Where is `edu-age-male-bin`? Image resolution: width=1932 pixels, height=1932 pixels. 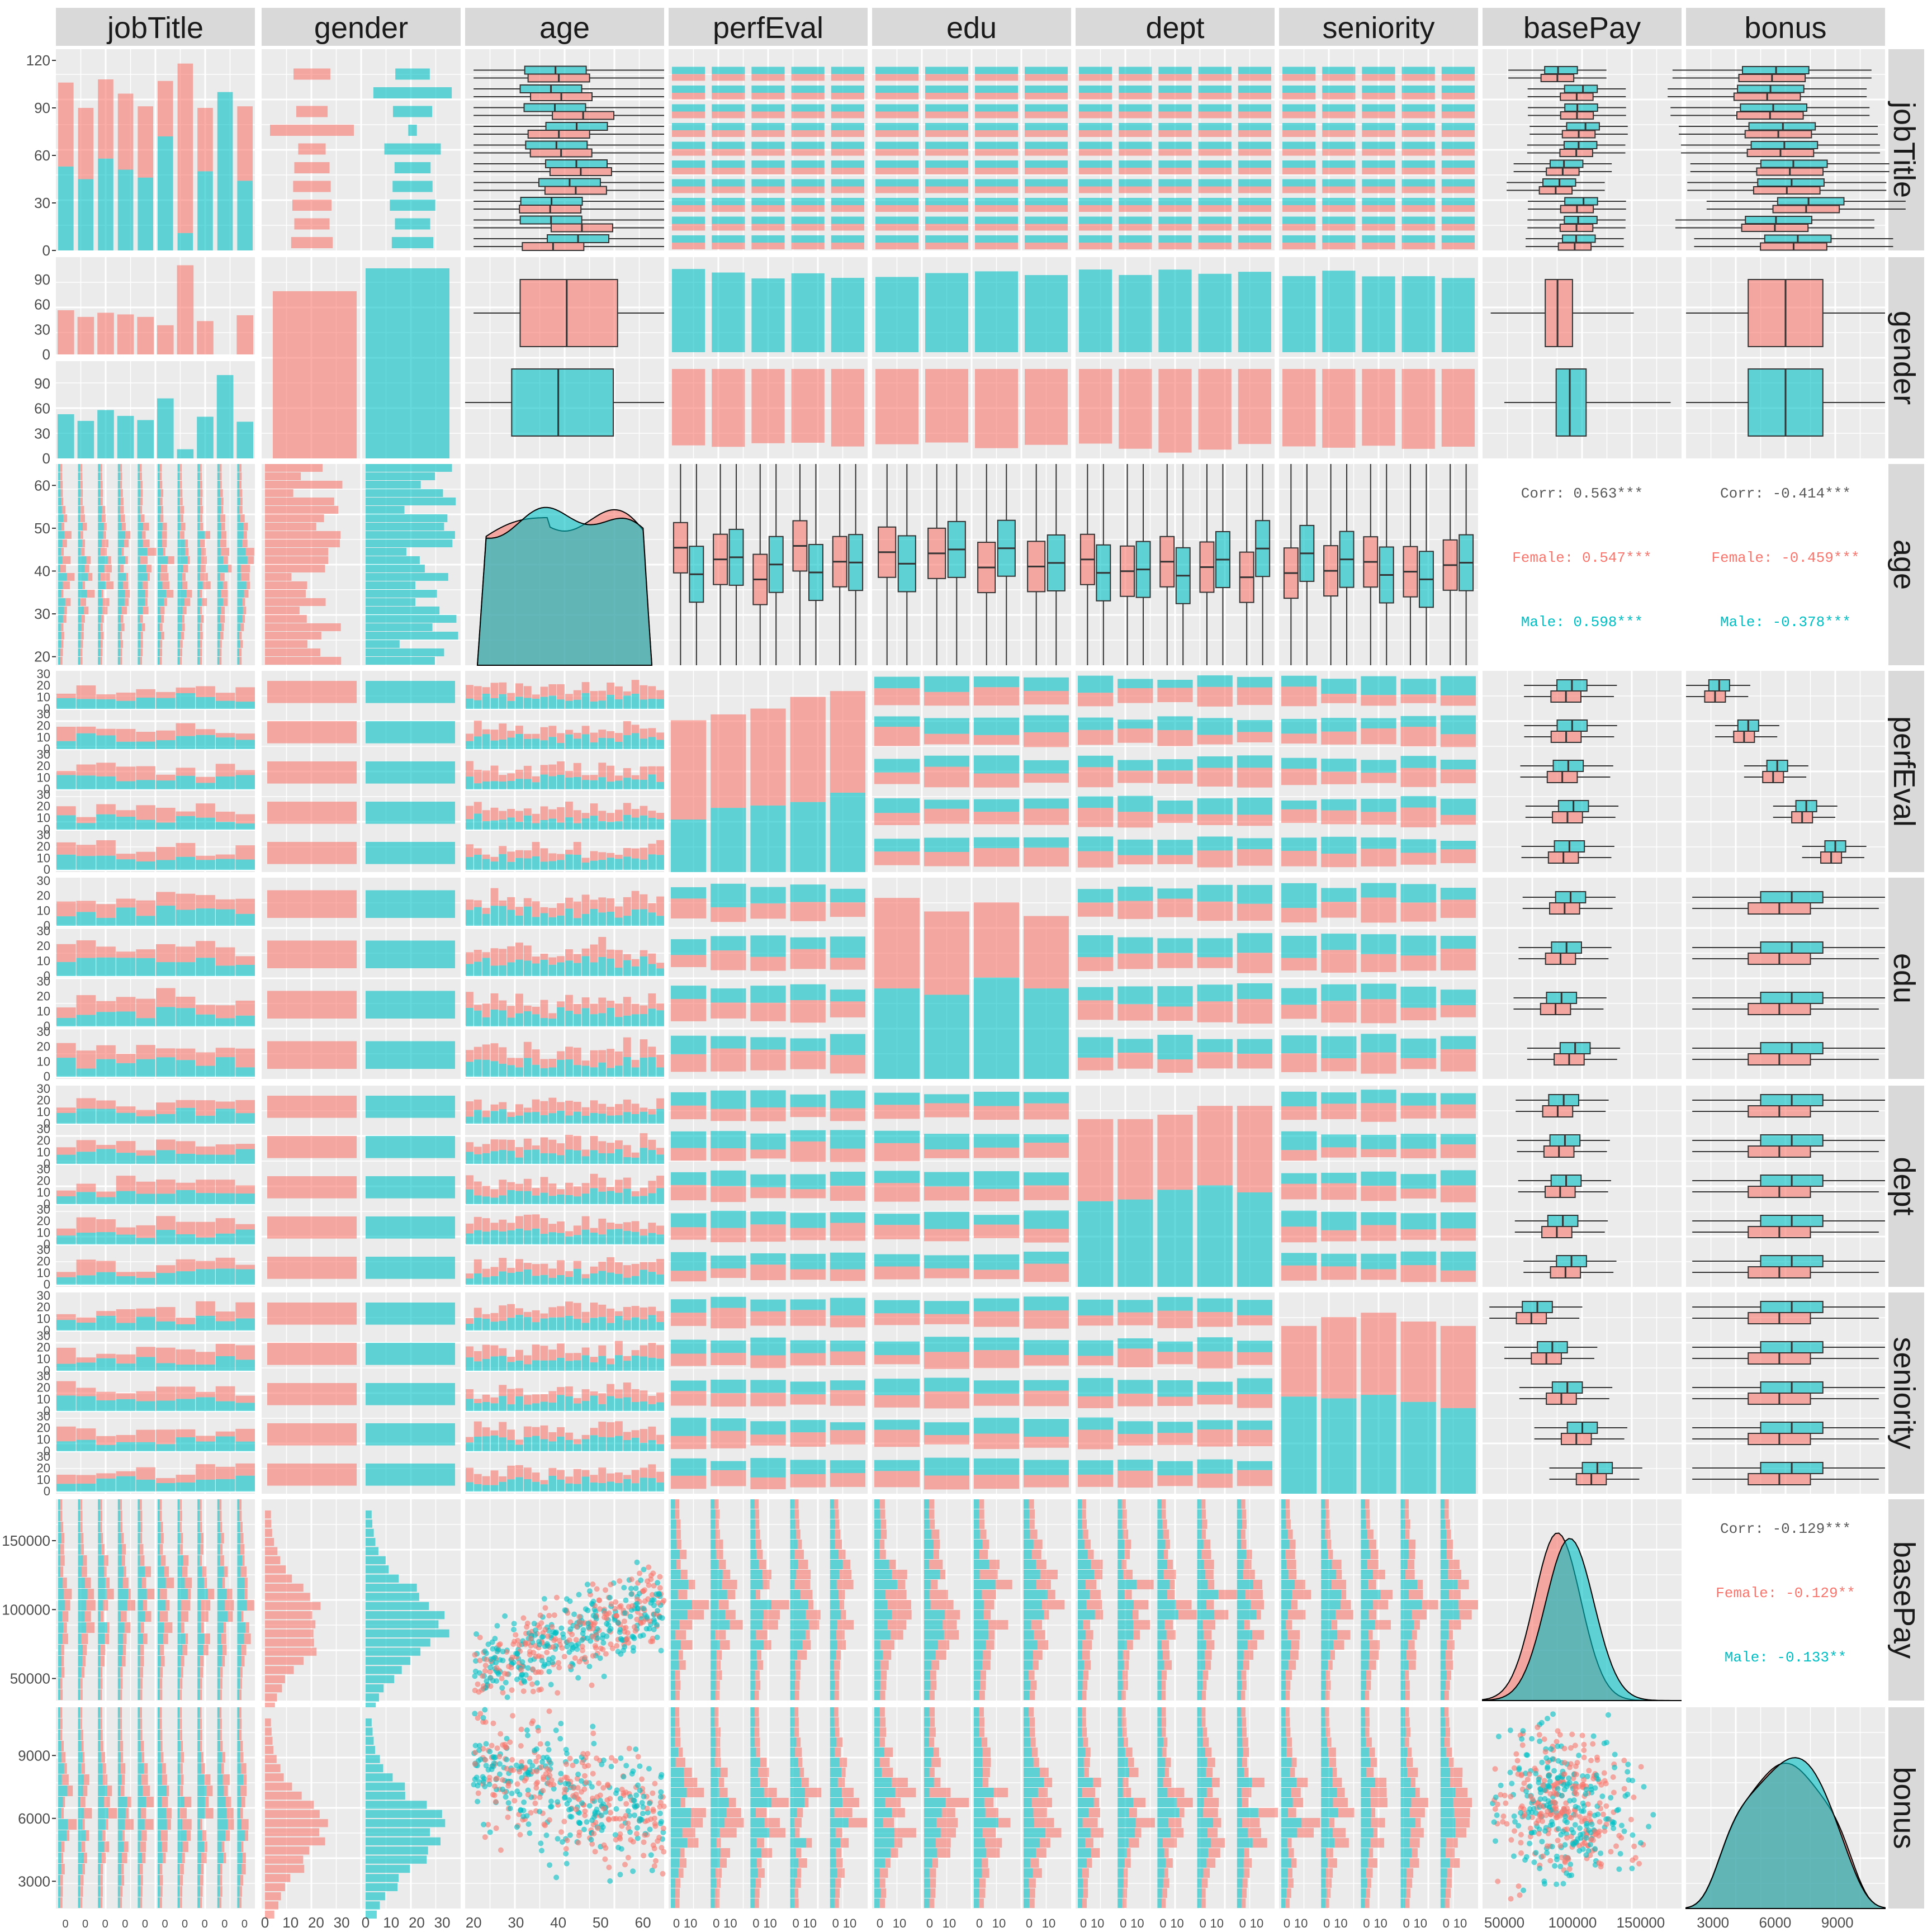 edu-age-male-bin is located at coordinates (610, 967).